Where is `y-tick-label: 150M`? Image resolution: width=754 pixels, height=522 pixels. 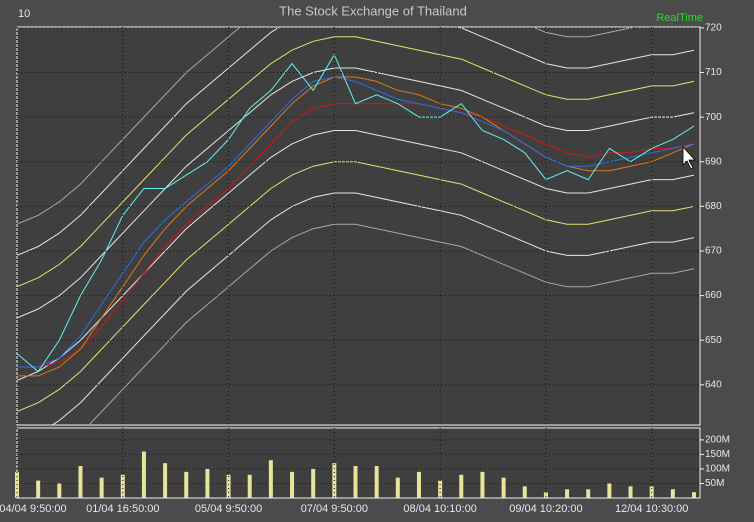
y-tick-label: 150M is located at coordinates (717, 454).